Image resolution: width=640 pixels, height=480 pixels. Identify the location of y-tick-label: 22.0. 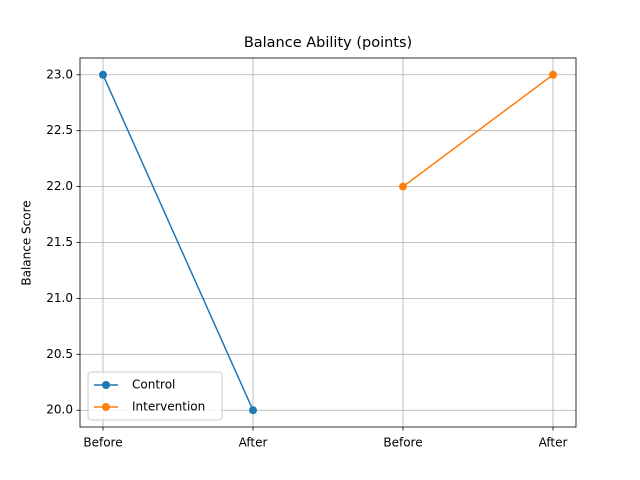
(59, 186).